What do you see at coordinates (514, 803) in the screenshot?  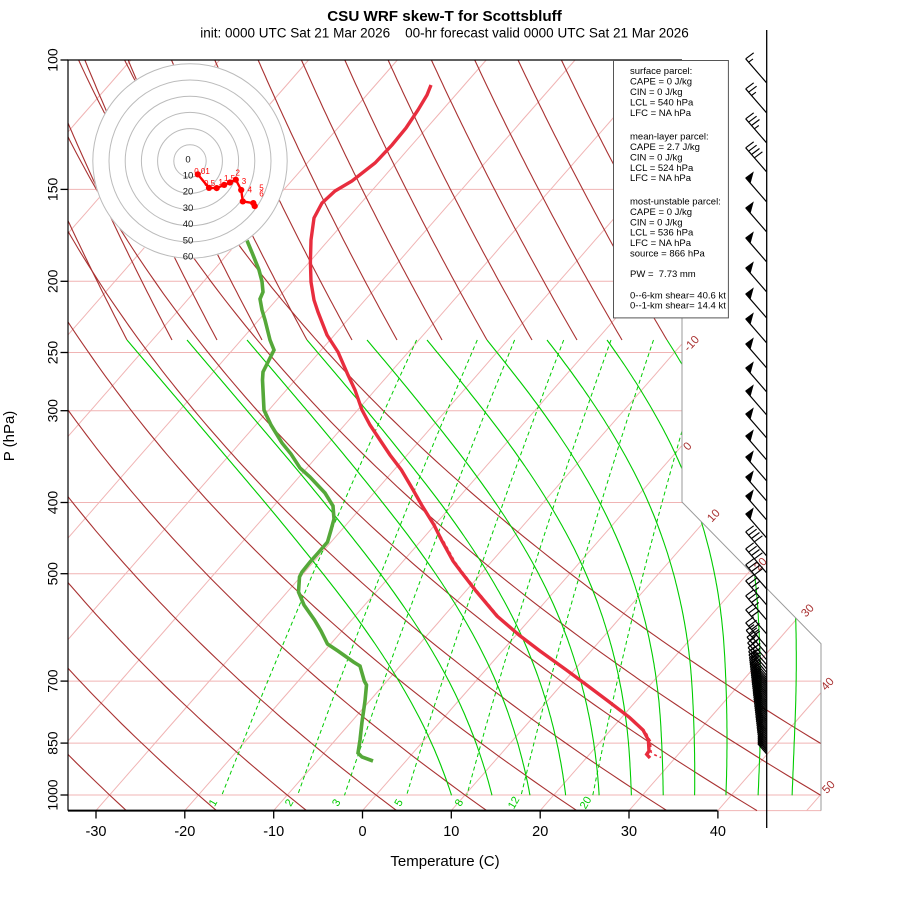 I see `svg-text: 12` at bounding box center [514, 803].